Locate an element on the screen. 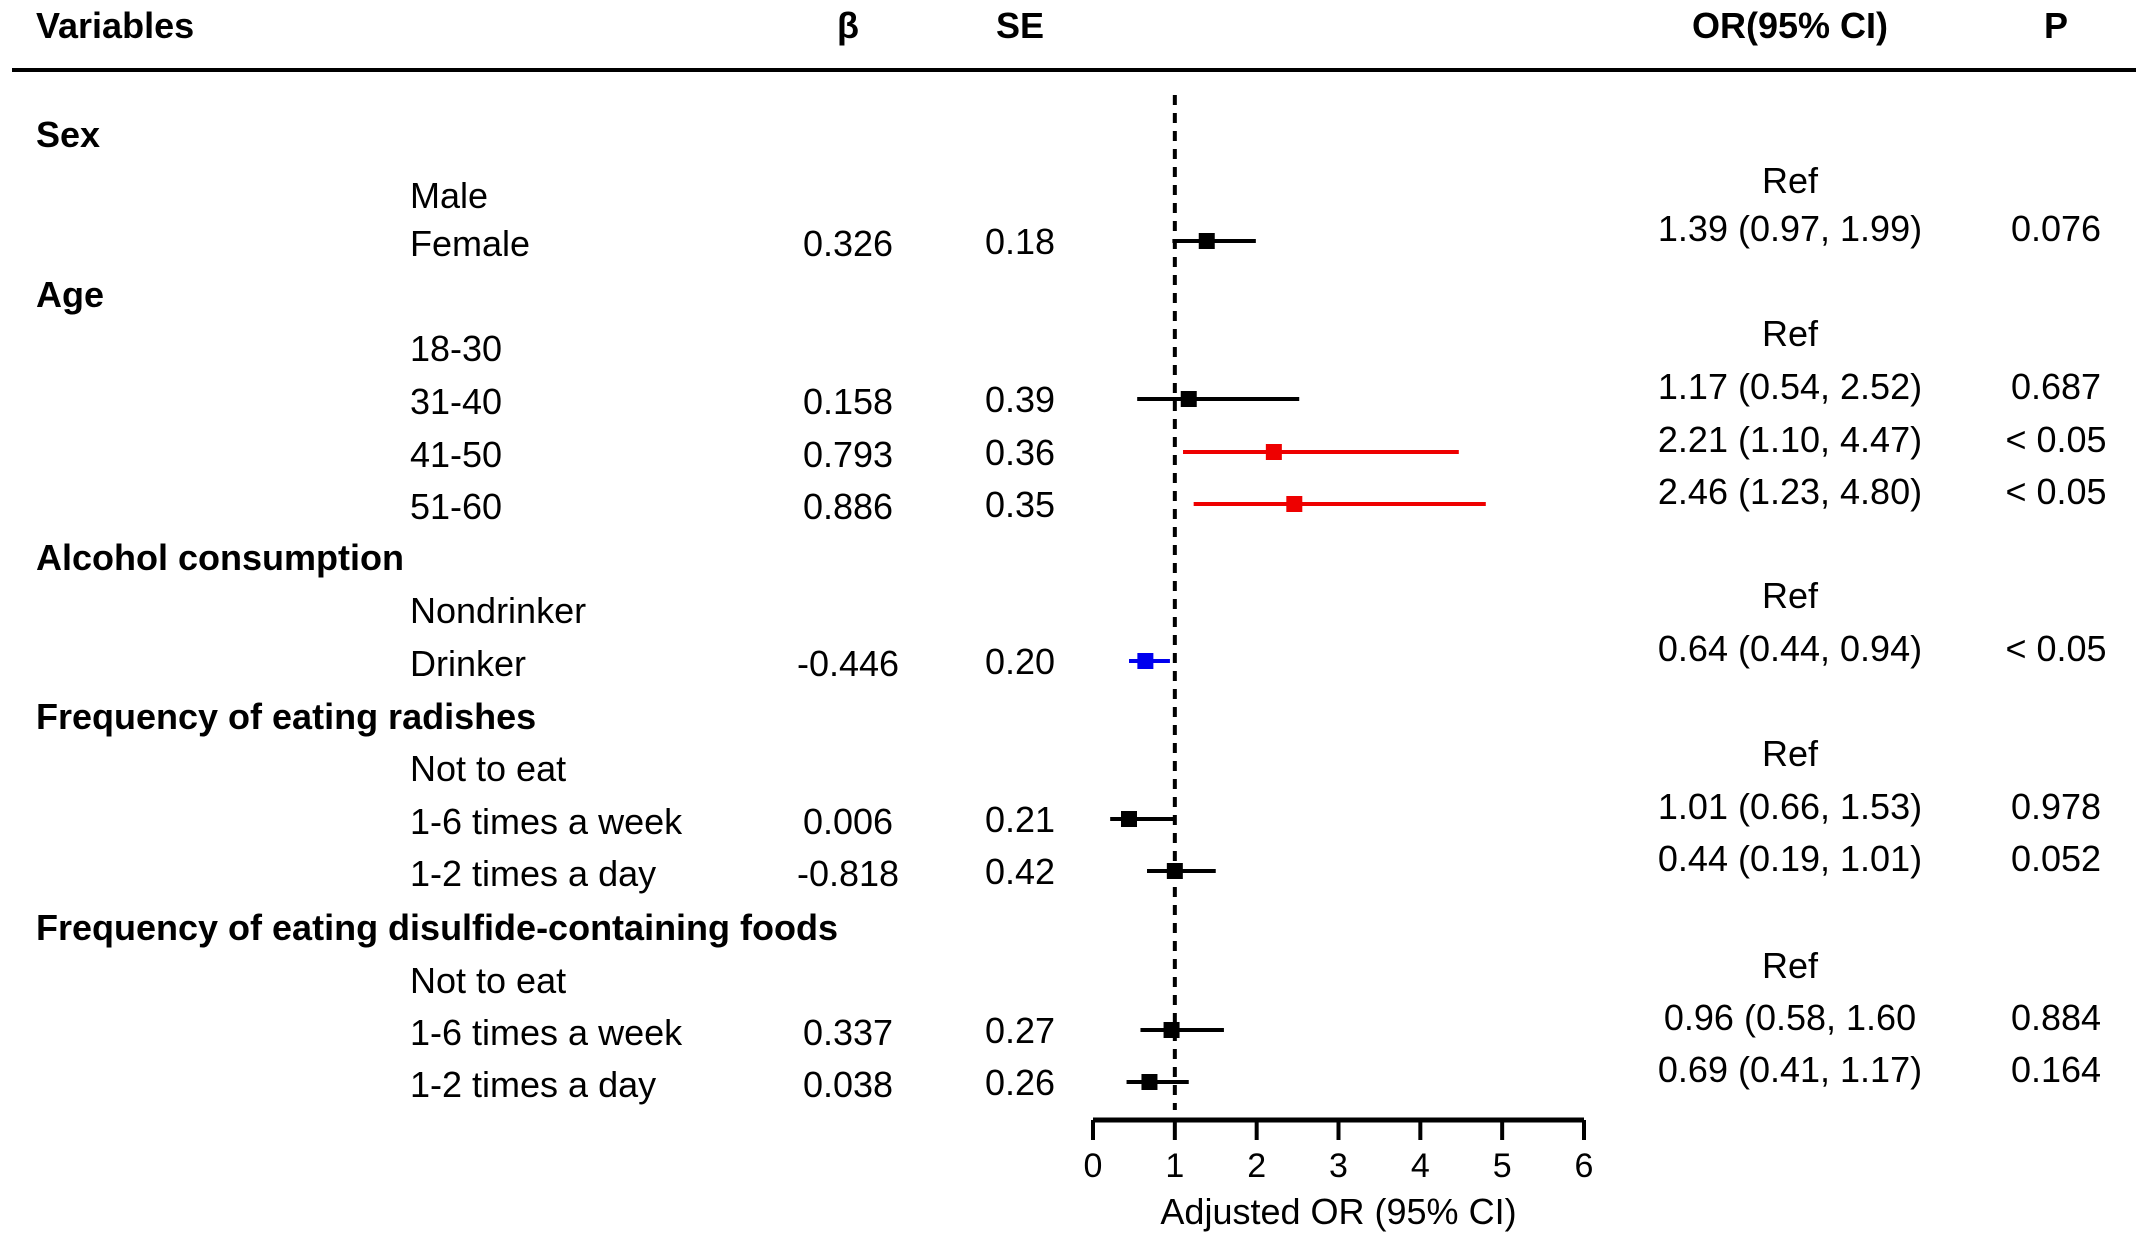 Image resolution: width=2139 pixels, height=1244 pixels. beta-value: 0.793 is located at coordinates (848, 454).